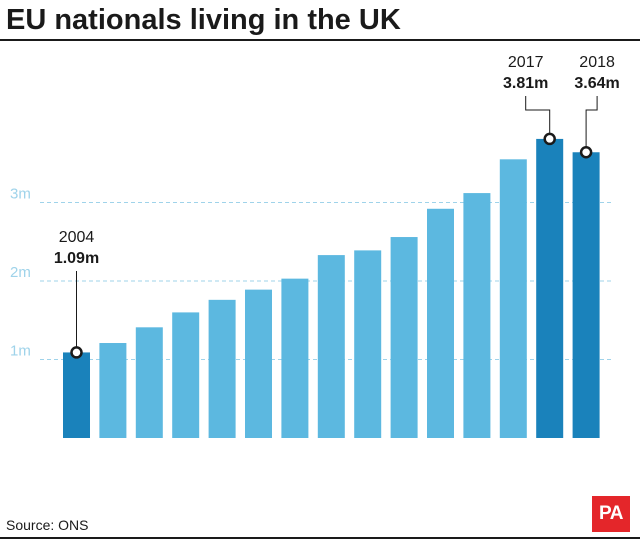 The image size is (640, 542). Describe the element at coordinates (368, 344) in the screenshot. I see `bar-2012` at that location.